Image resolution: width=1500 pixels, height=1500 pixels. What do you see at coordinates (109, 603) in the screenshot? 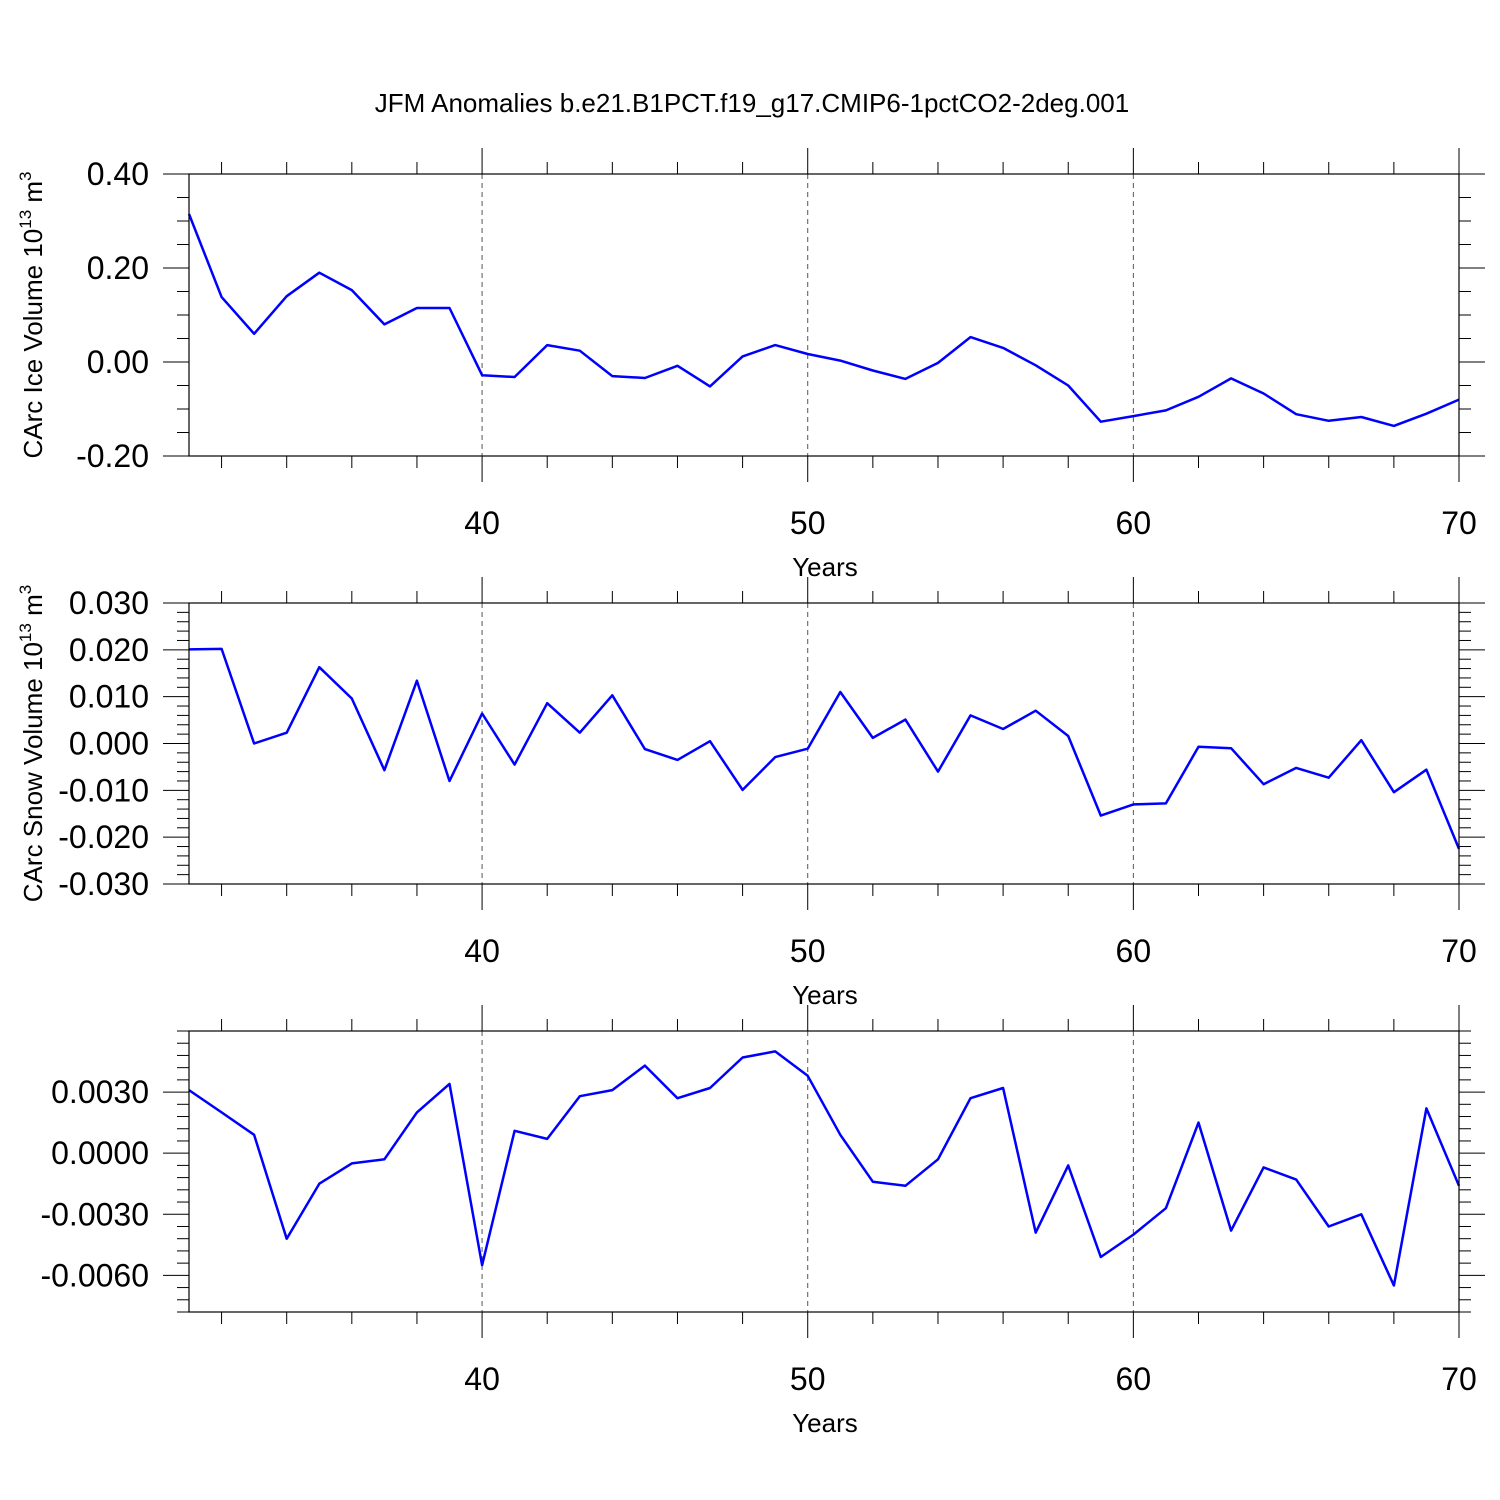
I see `snow-volume-y-tick-label: 0.030` at bounding box center [109, 603].